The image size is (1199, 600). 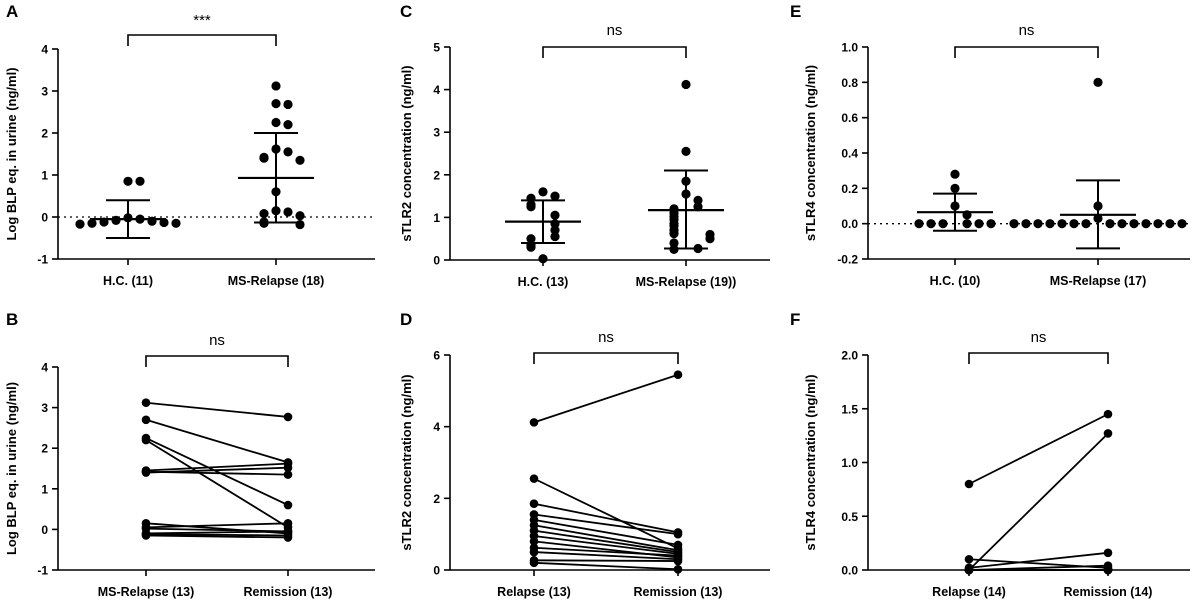 What do you see at coordinates (534, 592) in the screenshot?
I see `x-tick-label: Relapse (13)` at bounding box center [534, 592].